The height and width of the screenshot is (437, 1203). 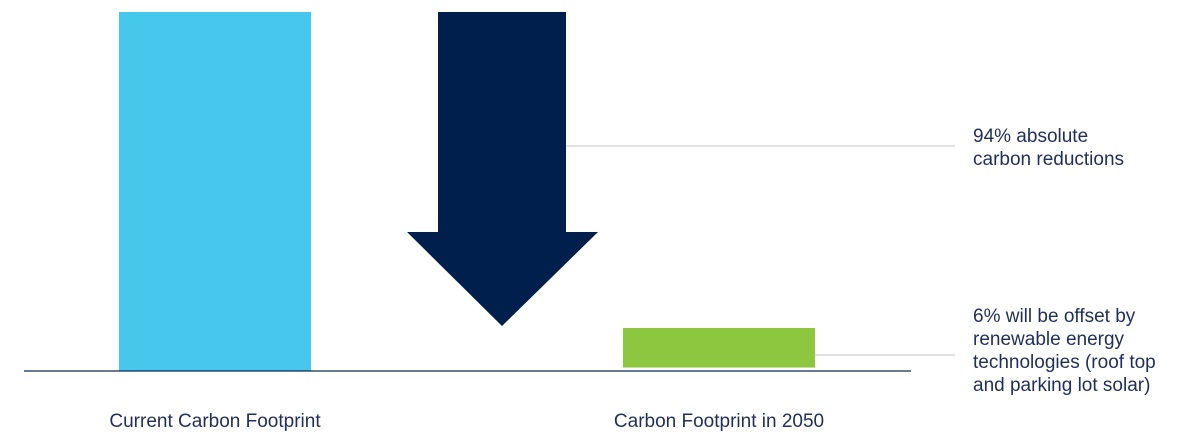 I want to click on annotation-reduction: 94% absolute carbon reductions, so click(x=1049, y=148).